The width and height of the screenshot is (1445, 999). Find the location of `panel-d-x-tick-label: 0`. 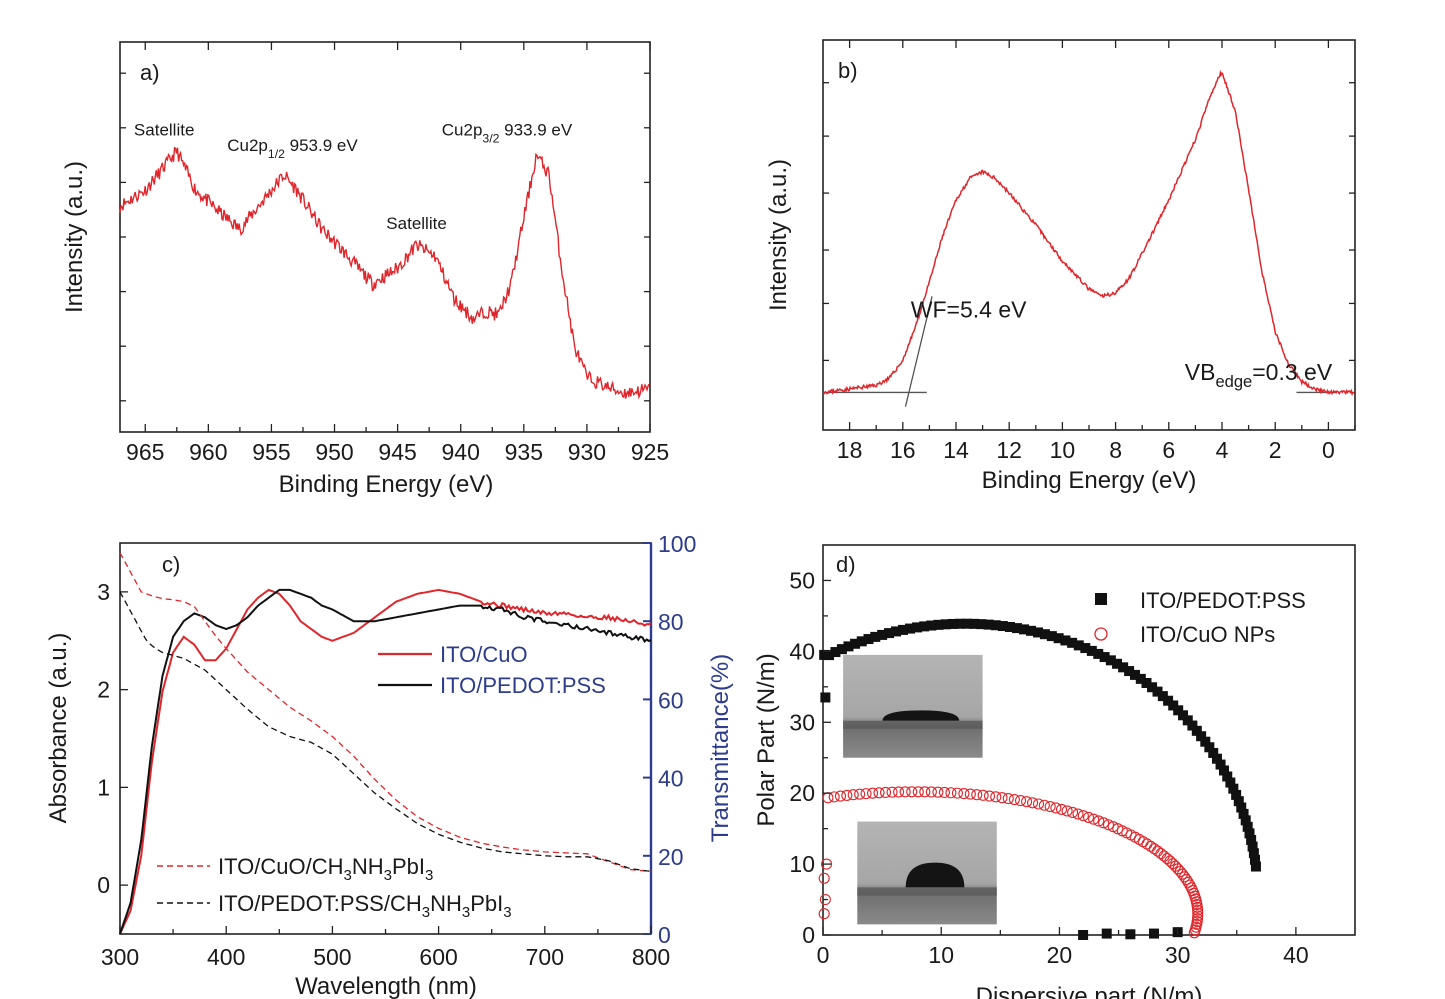

panel-d-x-tick-label: 0 is located at coordinates (823, 955).